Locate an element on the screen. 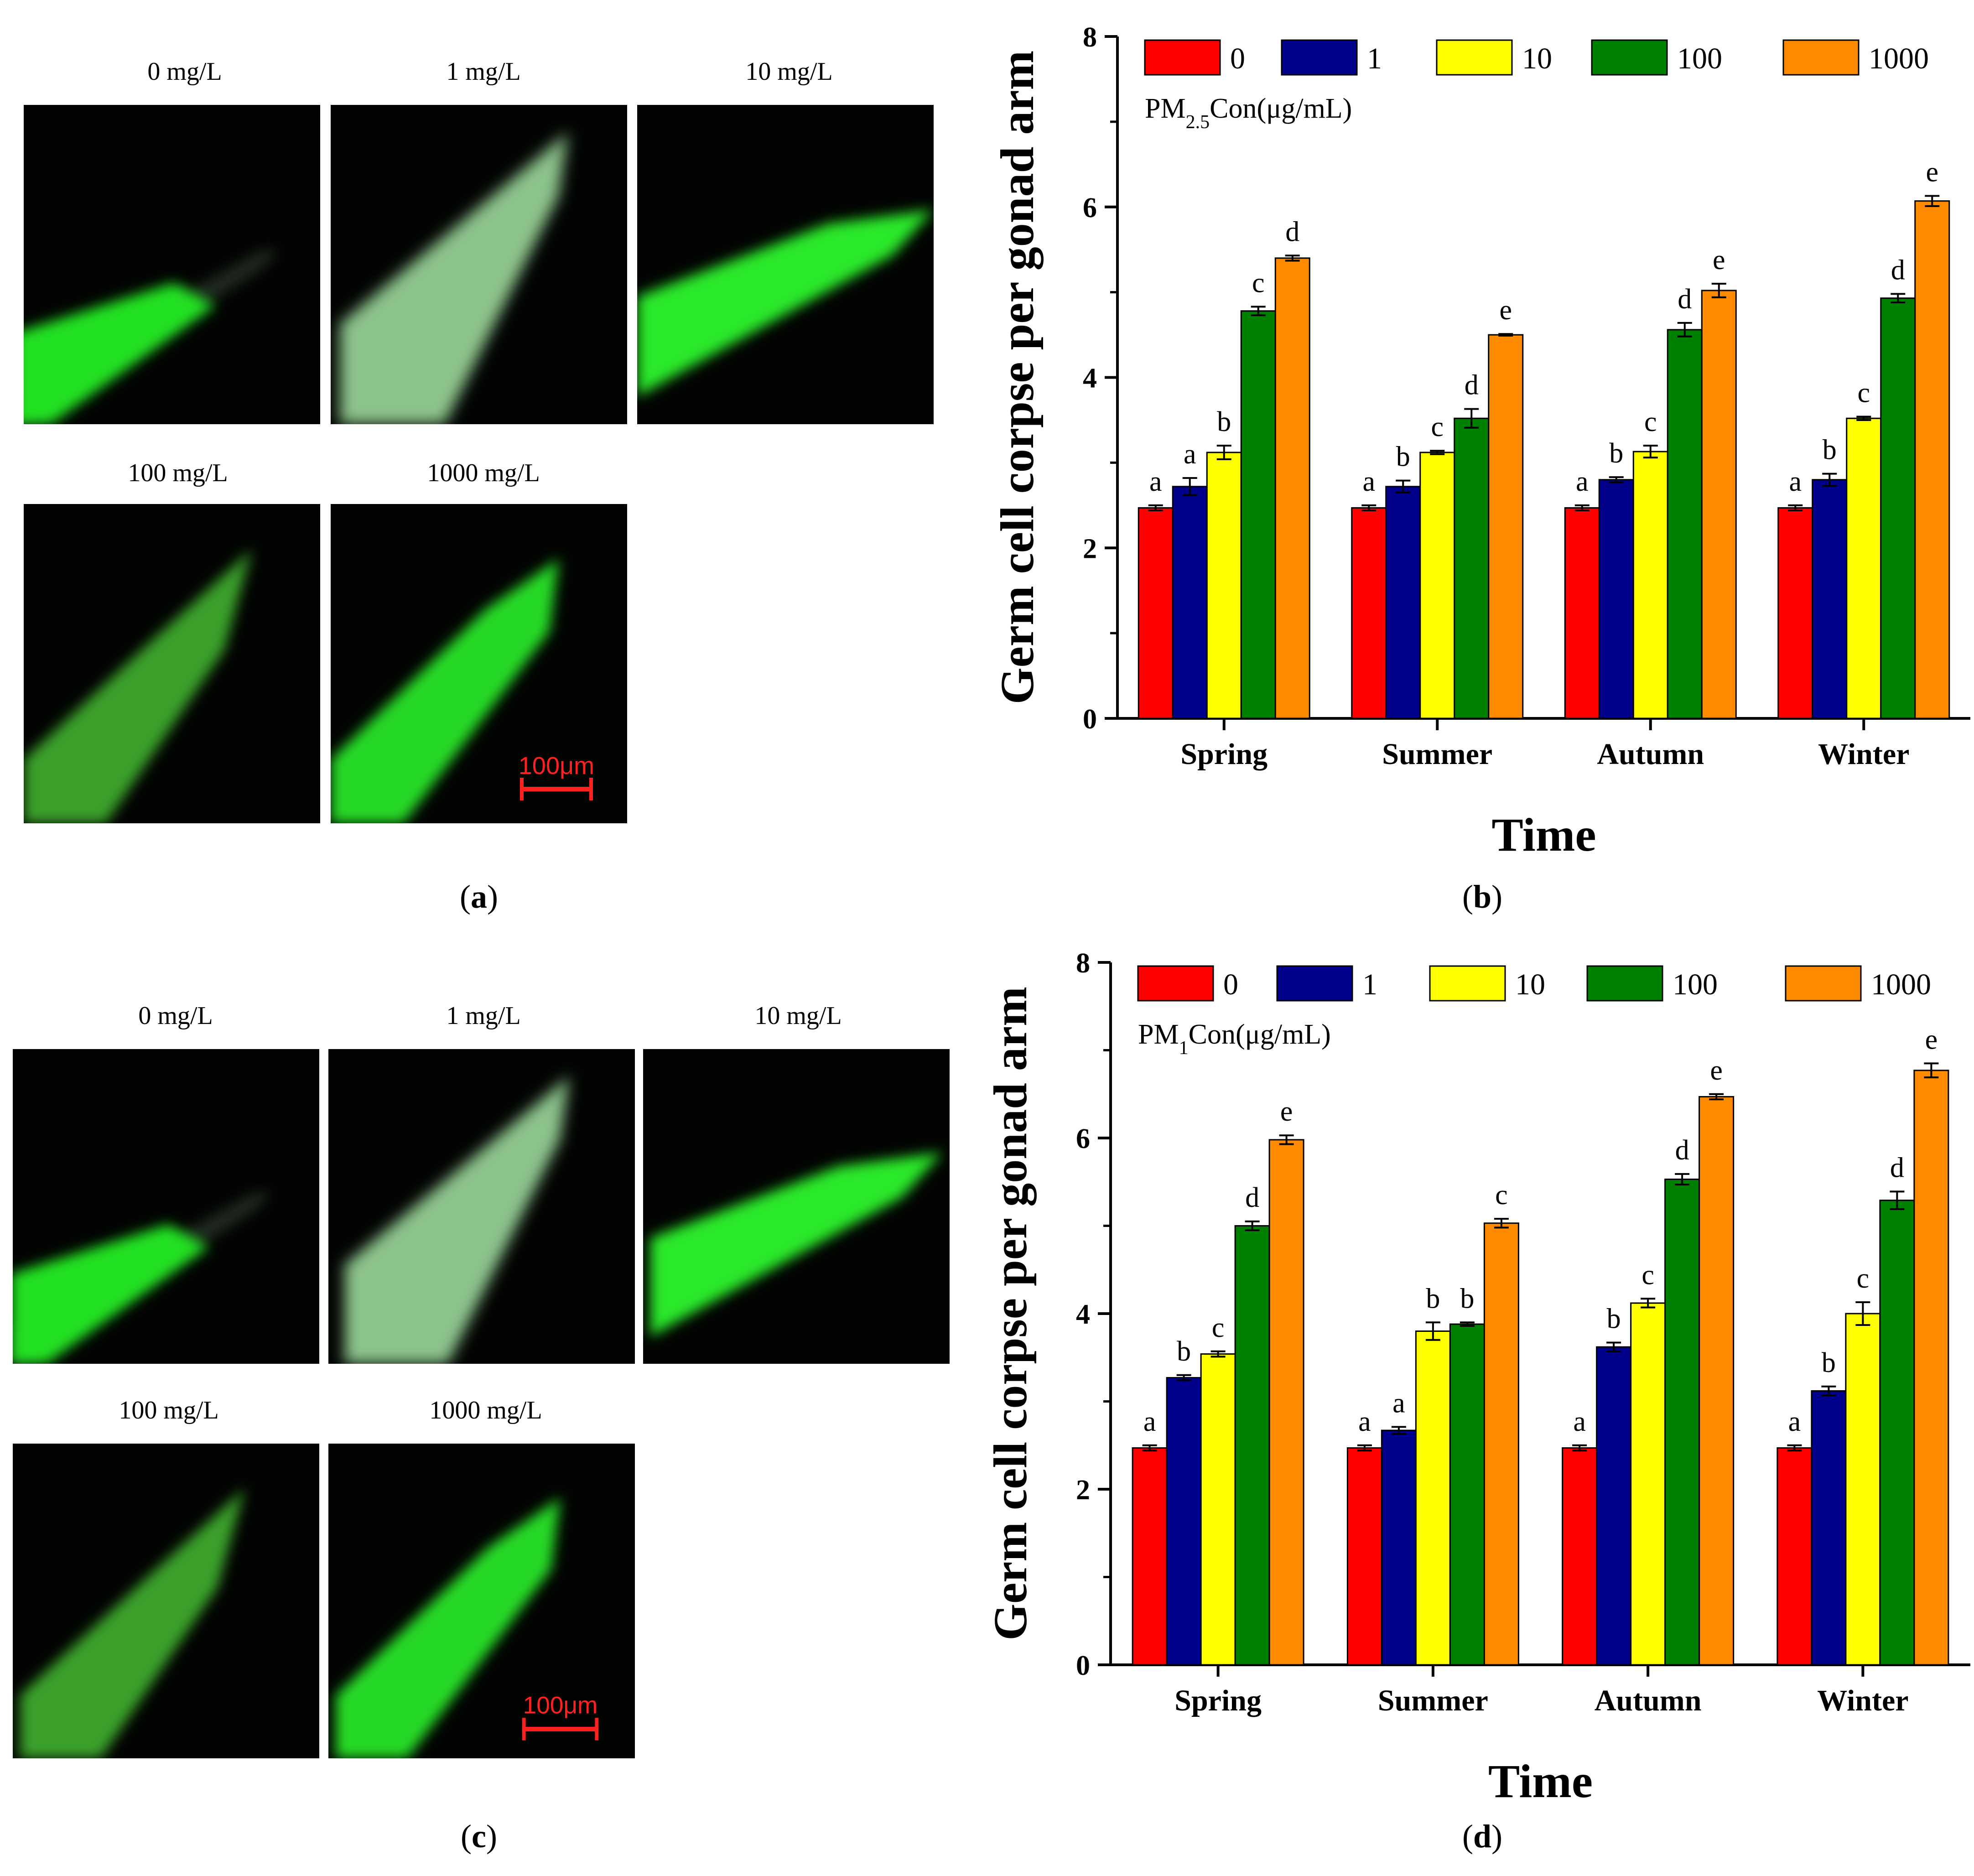  legend-label: 1000 is located at coordinates (1899, 58).